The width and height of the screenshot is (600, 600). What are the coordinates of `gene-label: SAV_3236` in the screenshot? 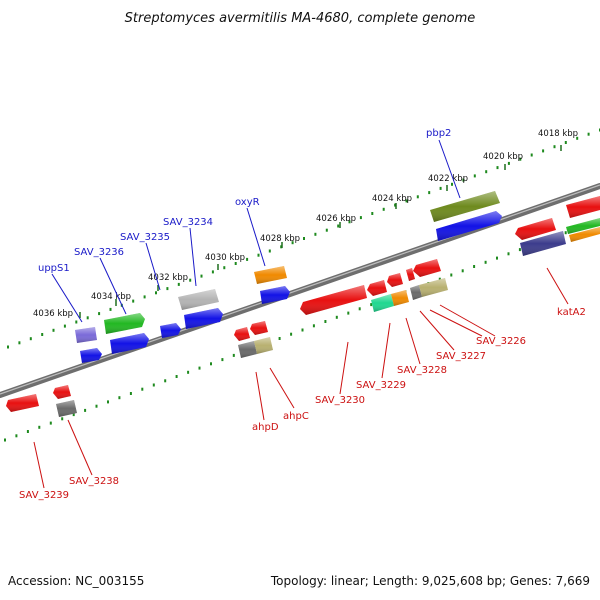 It's located at (99, 252).